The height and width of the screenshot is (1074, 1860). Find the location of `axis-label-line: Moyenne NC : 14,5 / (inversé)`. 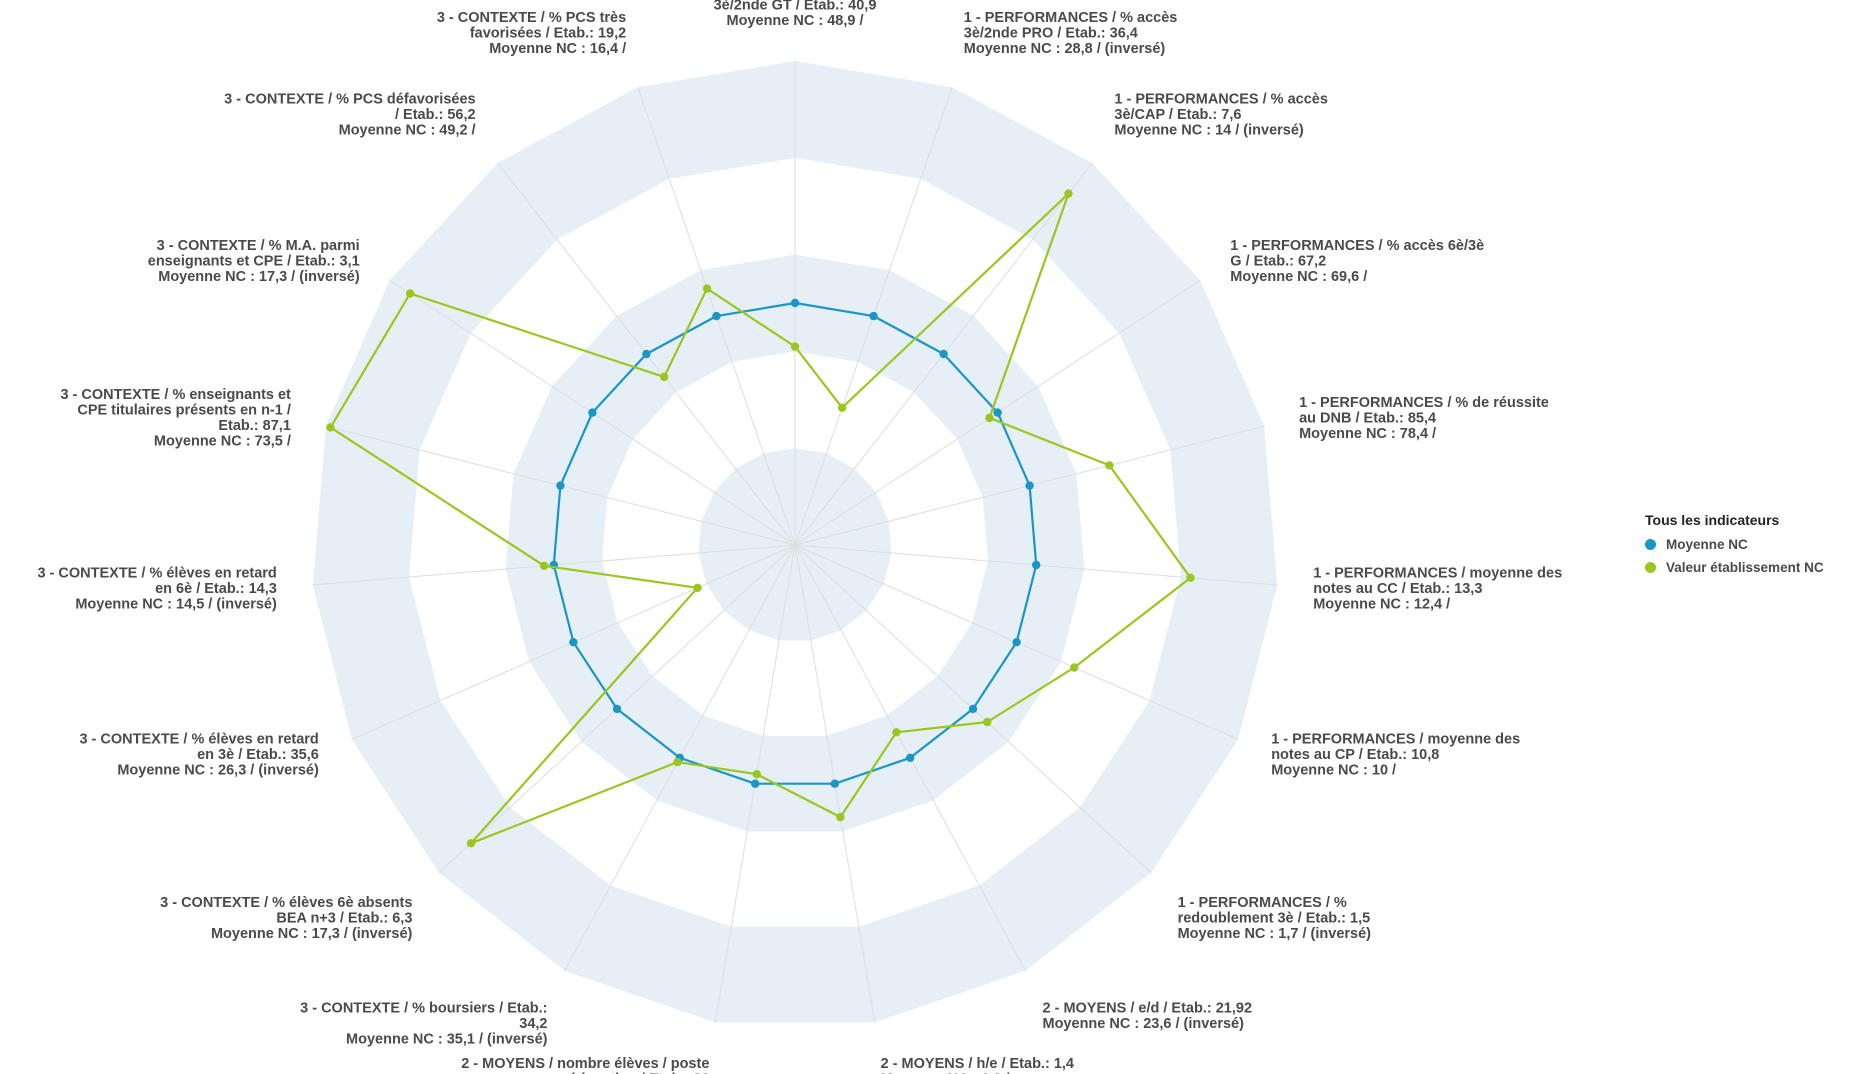

axis-label-line: Moyenne NC : 14,5 / (inversé) is located at coordinates (176, 604).